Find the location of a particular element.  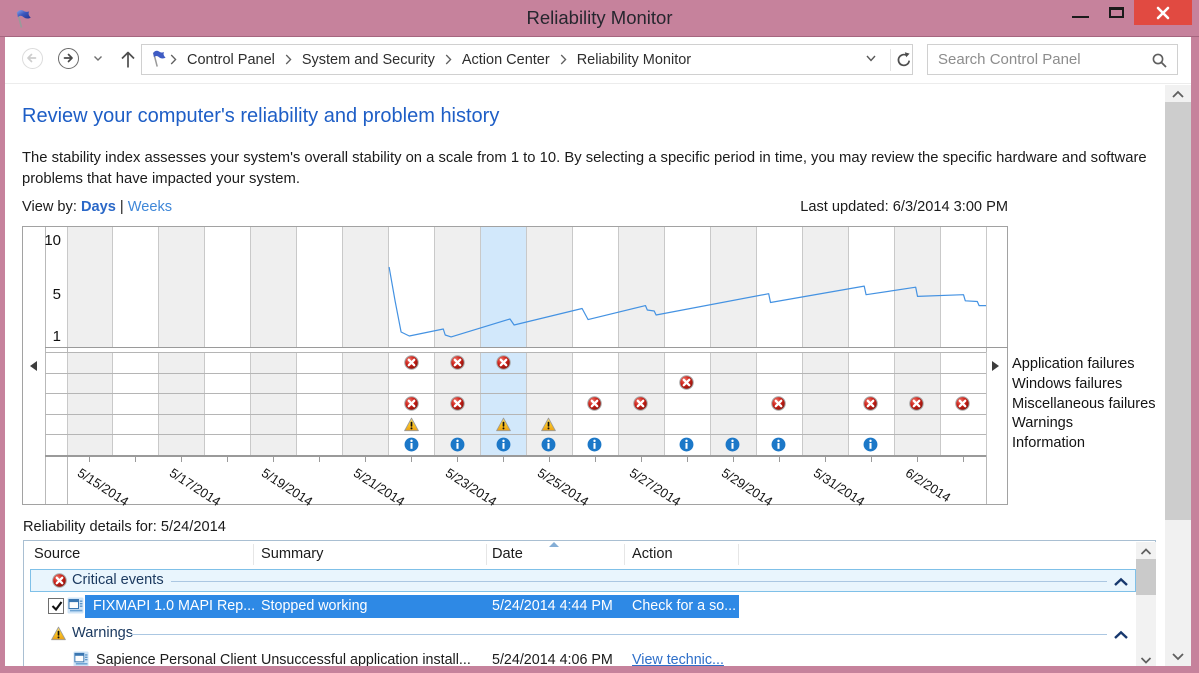

row-checkbox is located at coordinates (56, 606).